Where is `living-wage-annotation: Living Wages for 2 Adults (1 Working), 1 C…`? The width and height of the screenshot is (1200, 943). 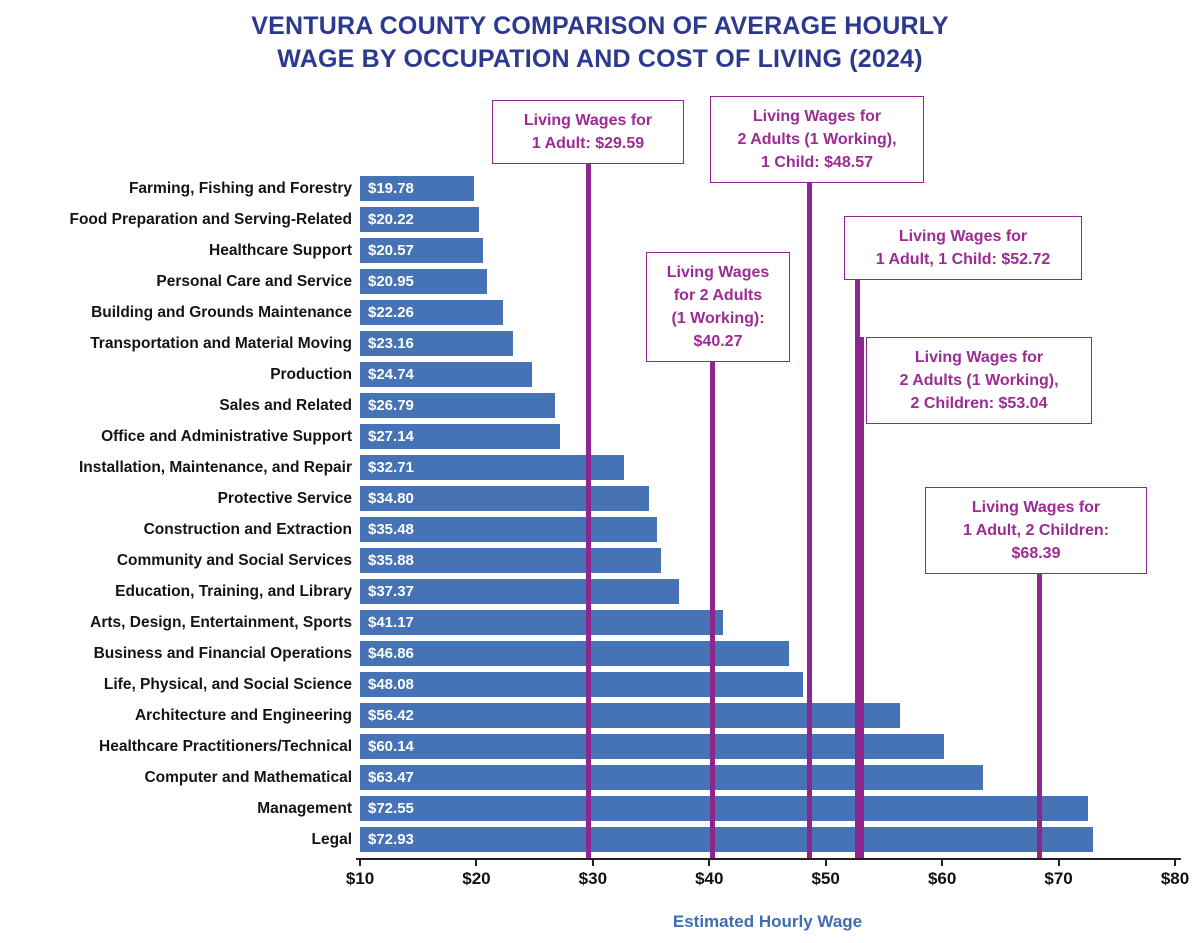
living-wage-annotation: Living Wages for 2 Adults (1 Working), 1 C… is located at coordinates (817, 139).